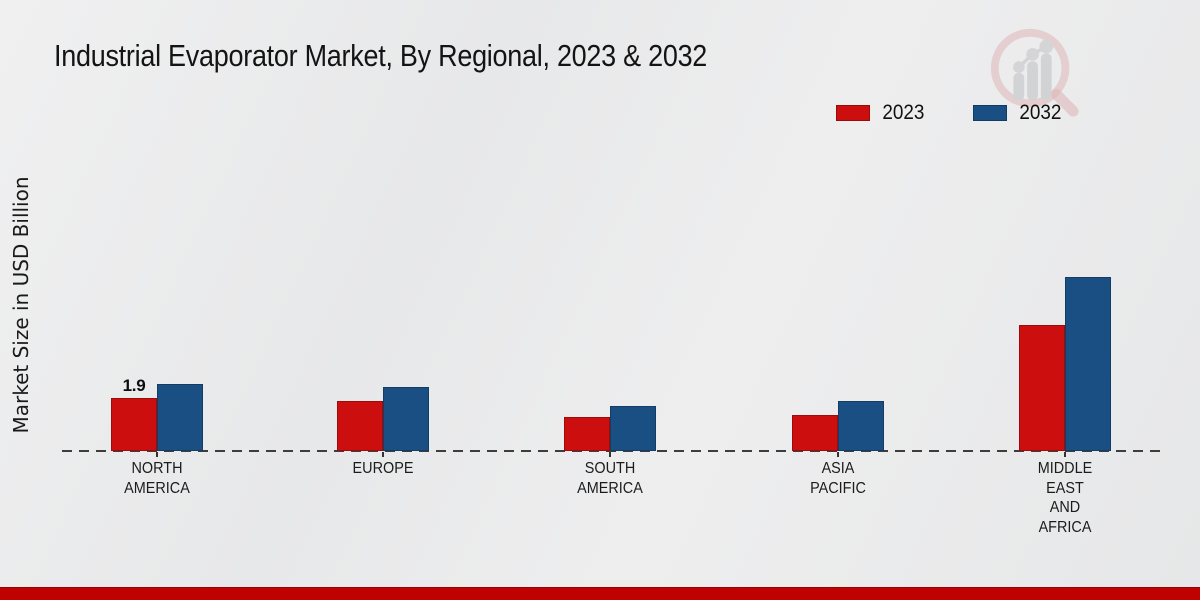 Image resolution: width=1200 pixels, height=600 pixels. Describe the element at coordinates (949, 113) in the screenshot. I see `legend: 2023 2032` at that location.